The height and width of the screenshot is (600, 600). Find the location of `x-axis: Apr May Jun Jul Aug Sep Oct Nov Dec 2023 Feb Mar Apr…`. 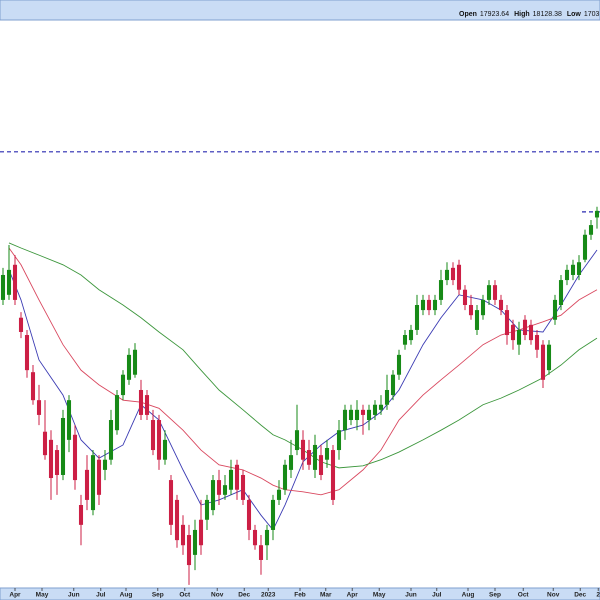

x-axis: Apr May Jun Jul Aug Sep Oct Nov Dec 2023 Feb Mar Apr… is located at coordinates (304, 593).